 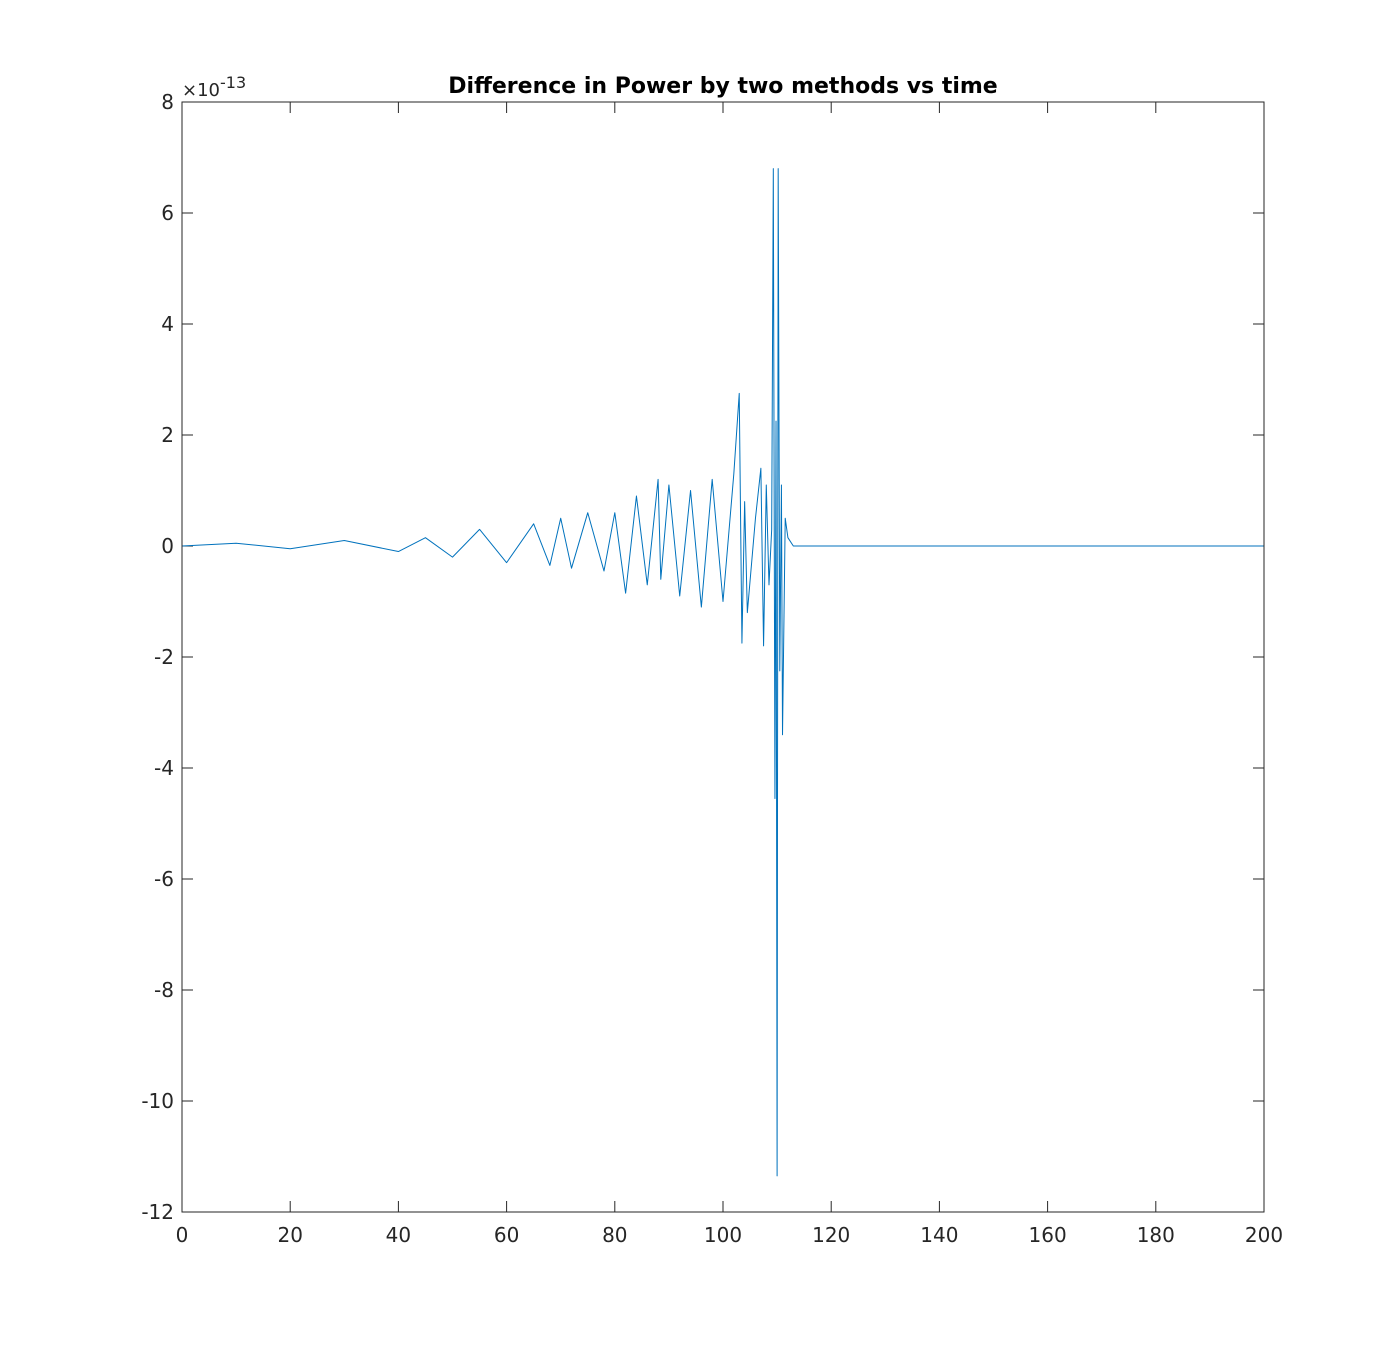 What do you see at coordinates (167, 102) in the screenshot?
I see `y-tick-label: 8` at bounding box center [167, 102].